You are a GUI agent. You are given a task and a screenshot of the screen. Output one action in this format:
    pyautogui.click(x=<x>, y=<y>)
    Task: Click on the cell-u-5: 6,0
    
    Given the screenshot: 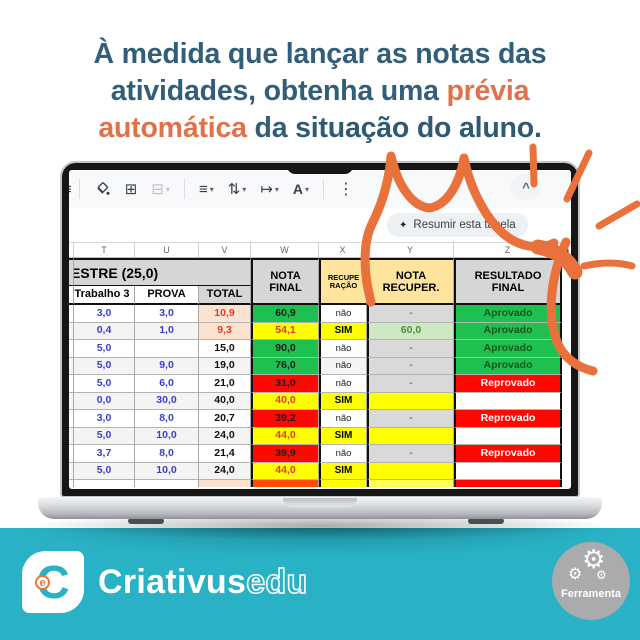 What is the action you would take?
    pyautogui.click(x=167, y=384)
    